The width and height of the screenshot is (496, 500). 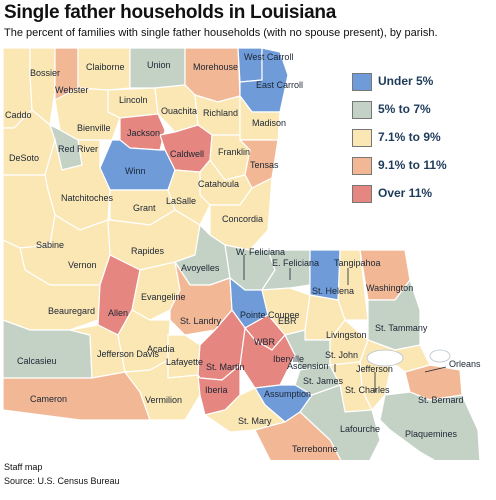 I want to click on legend-label: Under 5%, so click(x=406, y=81).